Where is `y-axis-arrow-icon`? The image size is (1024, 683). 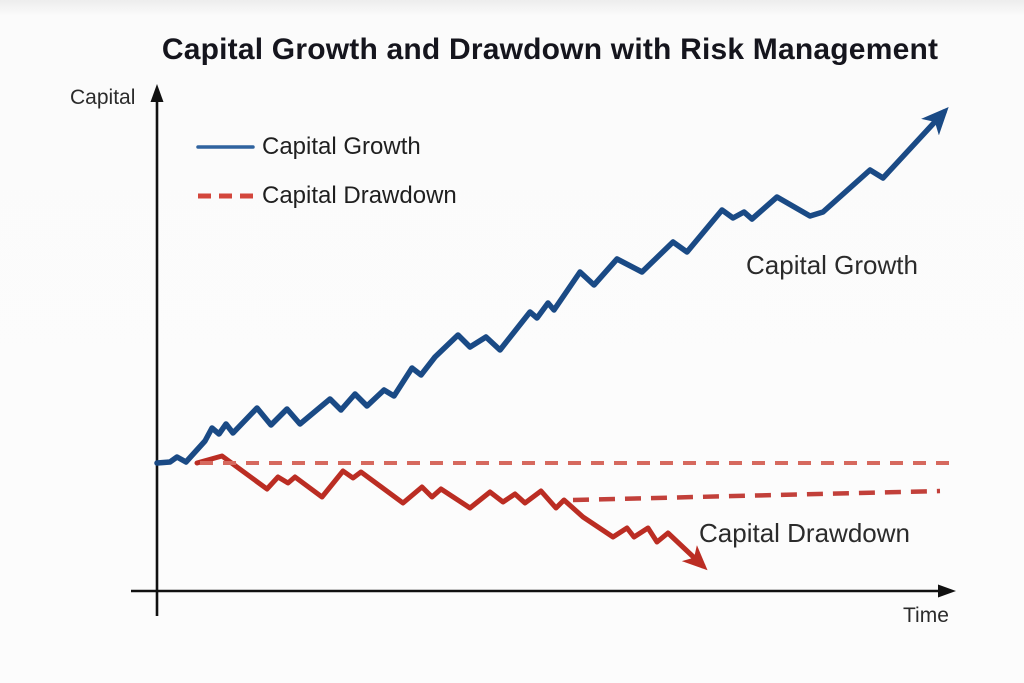
y-axis-arrow-icon is located at coordinates (157, 93).